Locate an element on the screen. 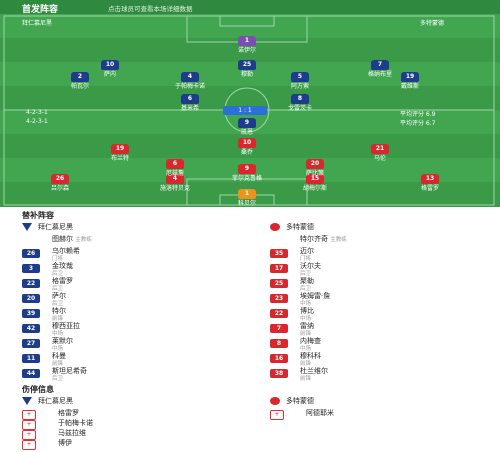 This screenshot has height=452, width=500. player-name: 穆勒 is located at coordinates (246, 74).